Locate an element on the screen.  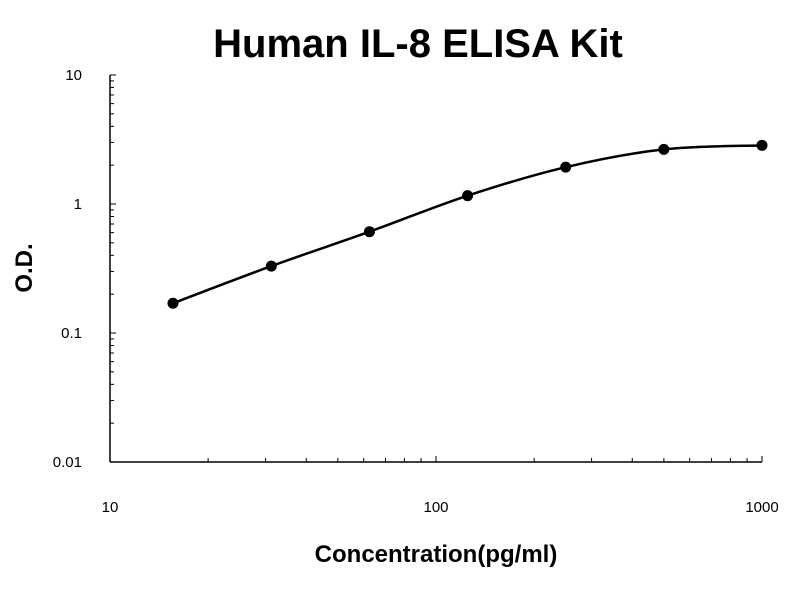
x-tick-label: 1000 is located at coordinates (761, 507).